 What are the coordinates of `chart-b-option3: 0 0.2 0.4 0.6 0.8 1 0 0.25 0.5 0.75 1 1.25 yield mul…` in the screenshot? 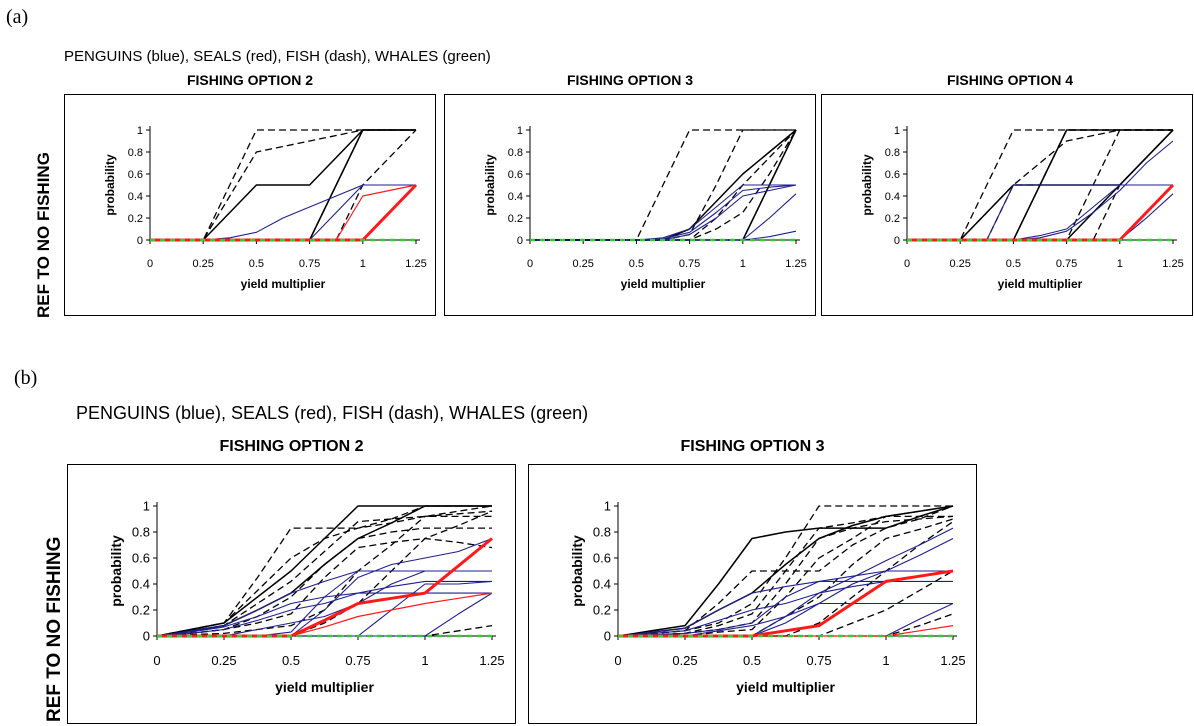 It's located at (752, 594).